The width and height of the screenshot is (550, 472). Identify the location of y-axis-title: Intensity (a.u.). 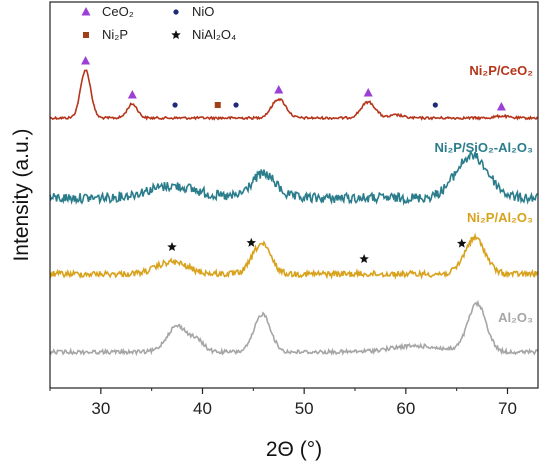
(21, 194).